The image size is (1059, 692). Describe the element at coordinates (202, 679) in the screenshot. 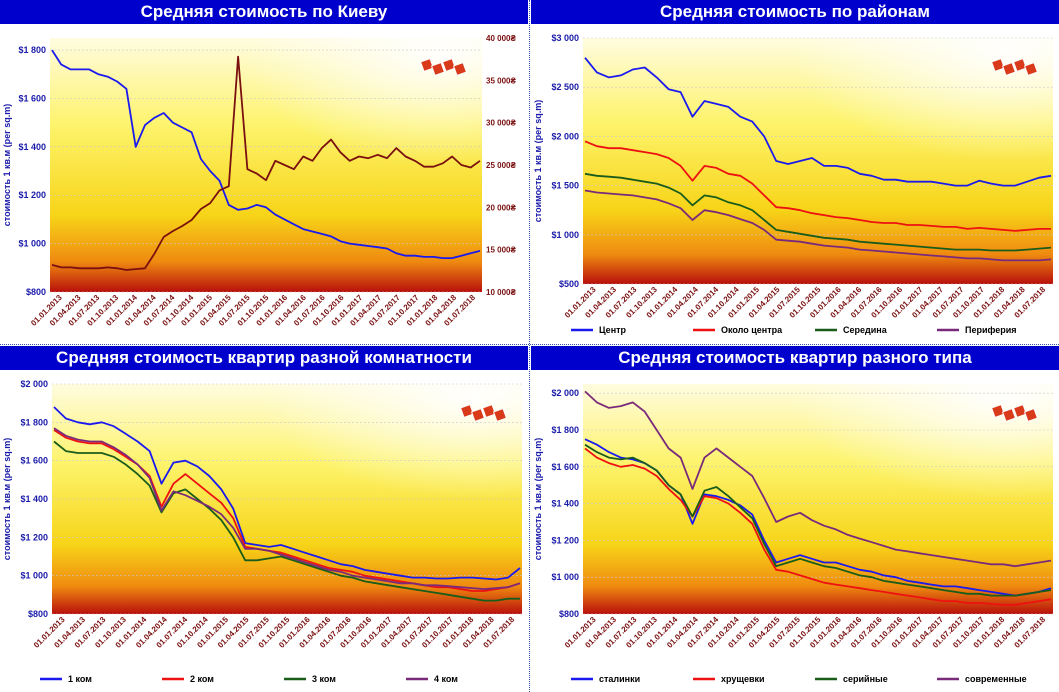

I see `legend-label: 2 ком` at that location.